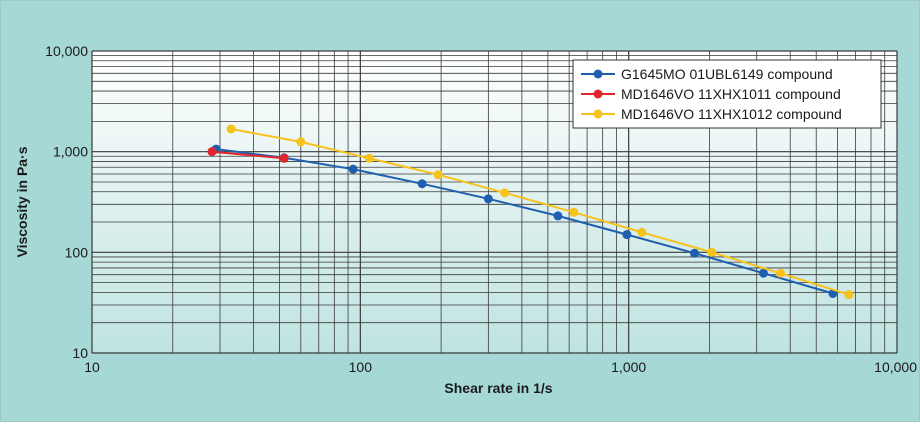 This screenshot has height=430, width=920. Describe the element at coordinates (77, 252) in the screenshot. I see `y-tick-label: 100` at that location.